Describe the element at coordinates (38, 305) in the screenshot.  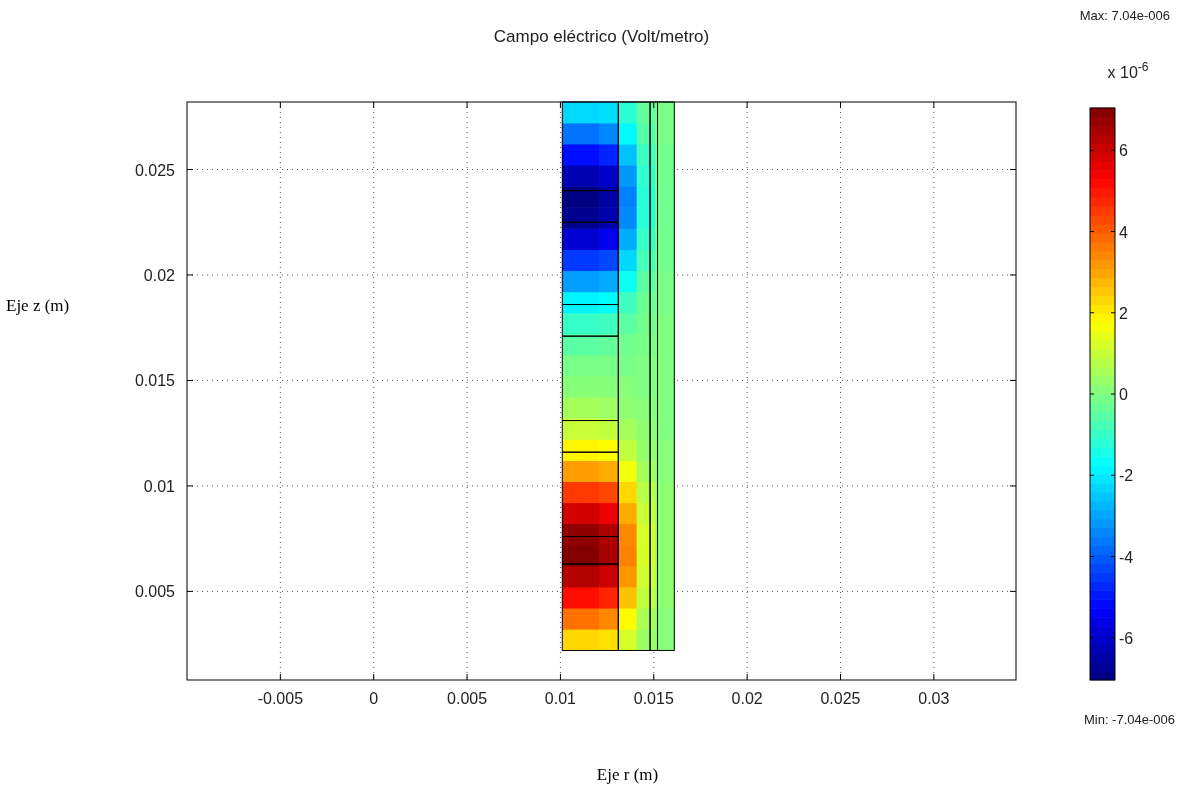
I see `y-axis-title: Eje z (m)` at that location.